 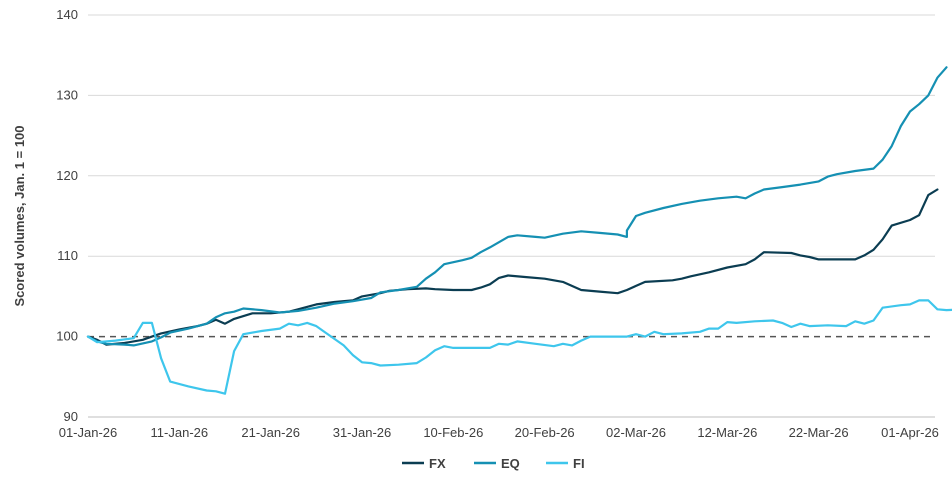 What do you see at coordinates (819, 432) in the screenshot?
I see `x-tick-label: 22-Mar-26` at bounding box center [819, 432].